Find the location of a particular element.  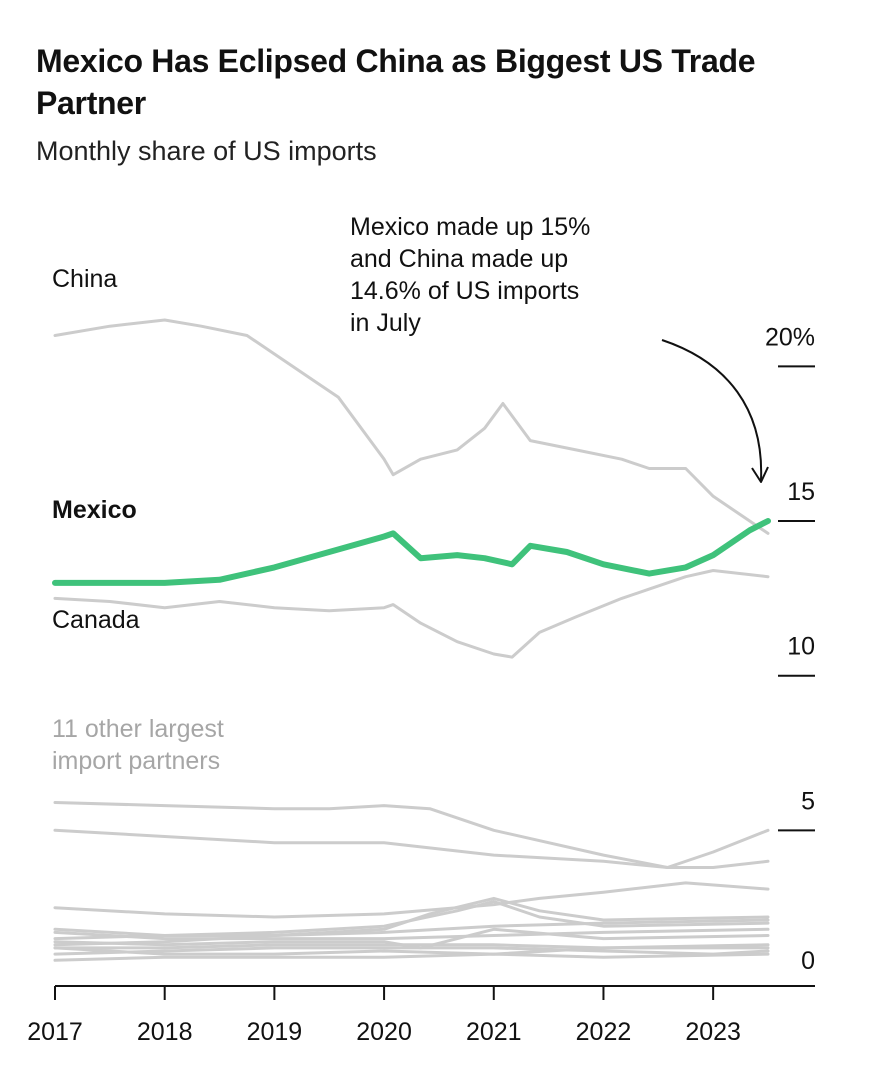

y-axis: 20% 15 10 5 0 is located at coordinates (790, 649).